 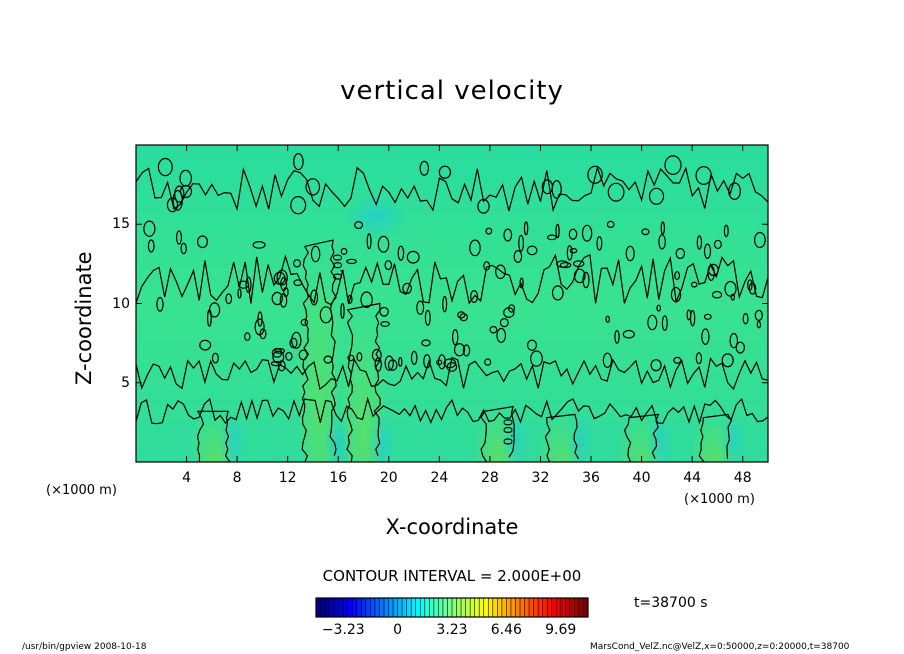 What do you see at coordinates (237, 478) in the screenshot?
I see `x-tick-label: 8` at bounding box center [237, 478].